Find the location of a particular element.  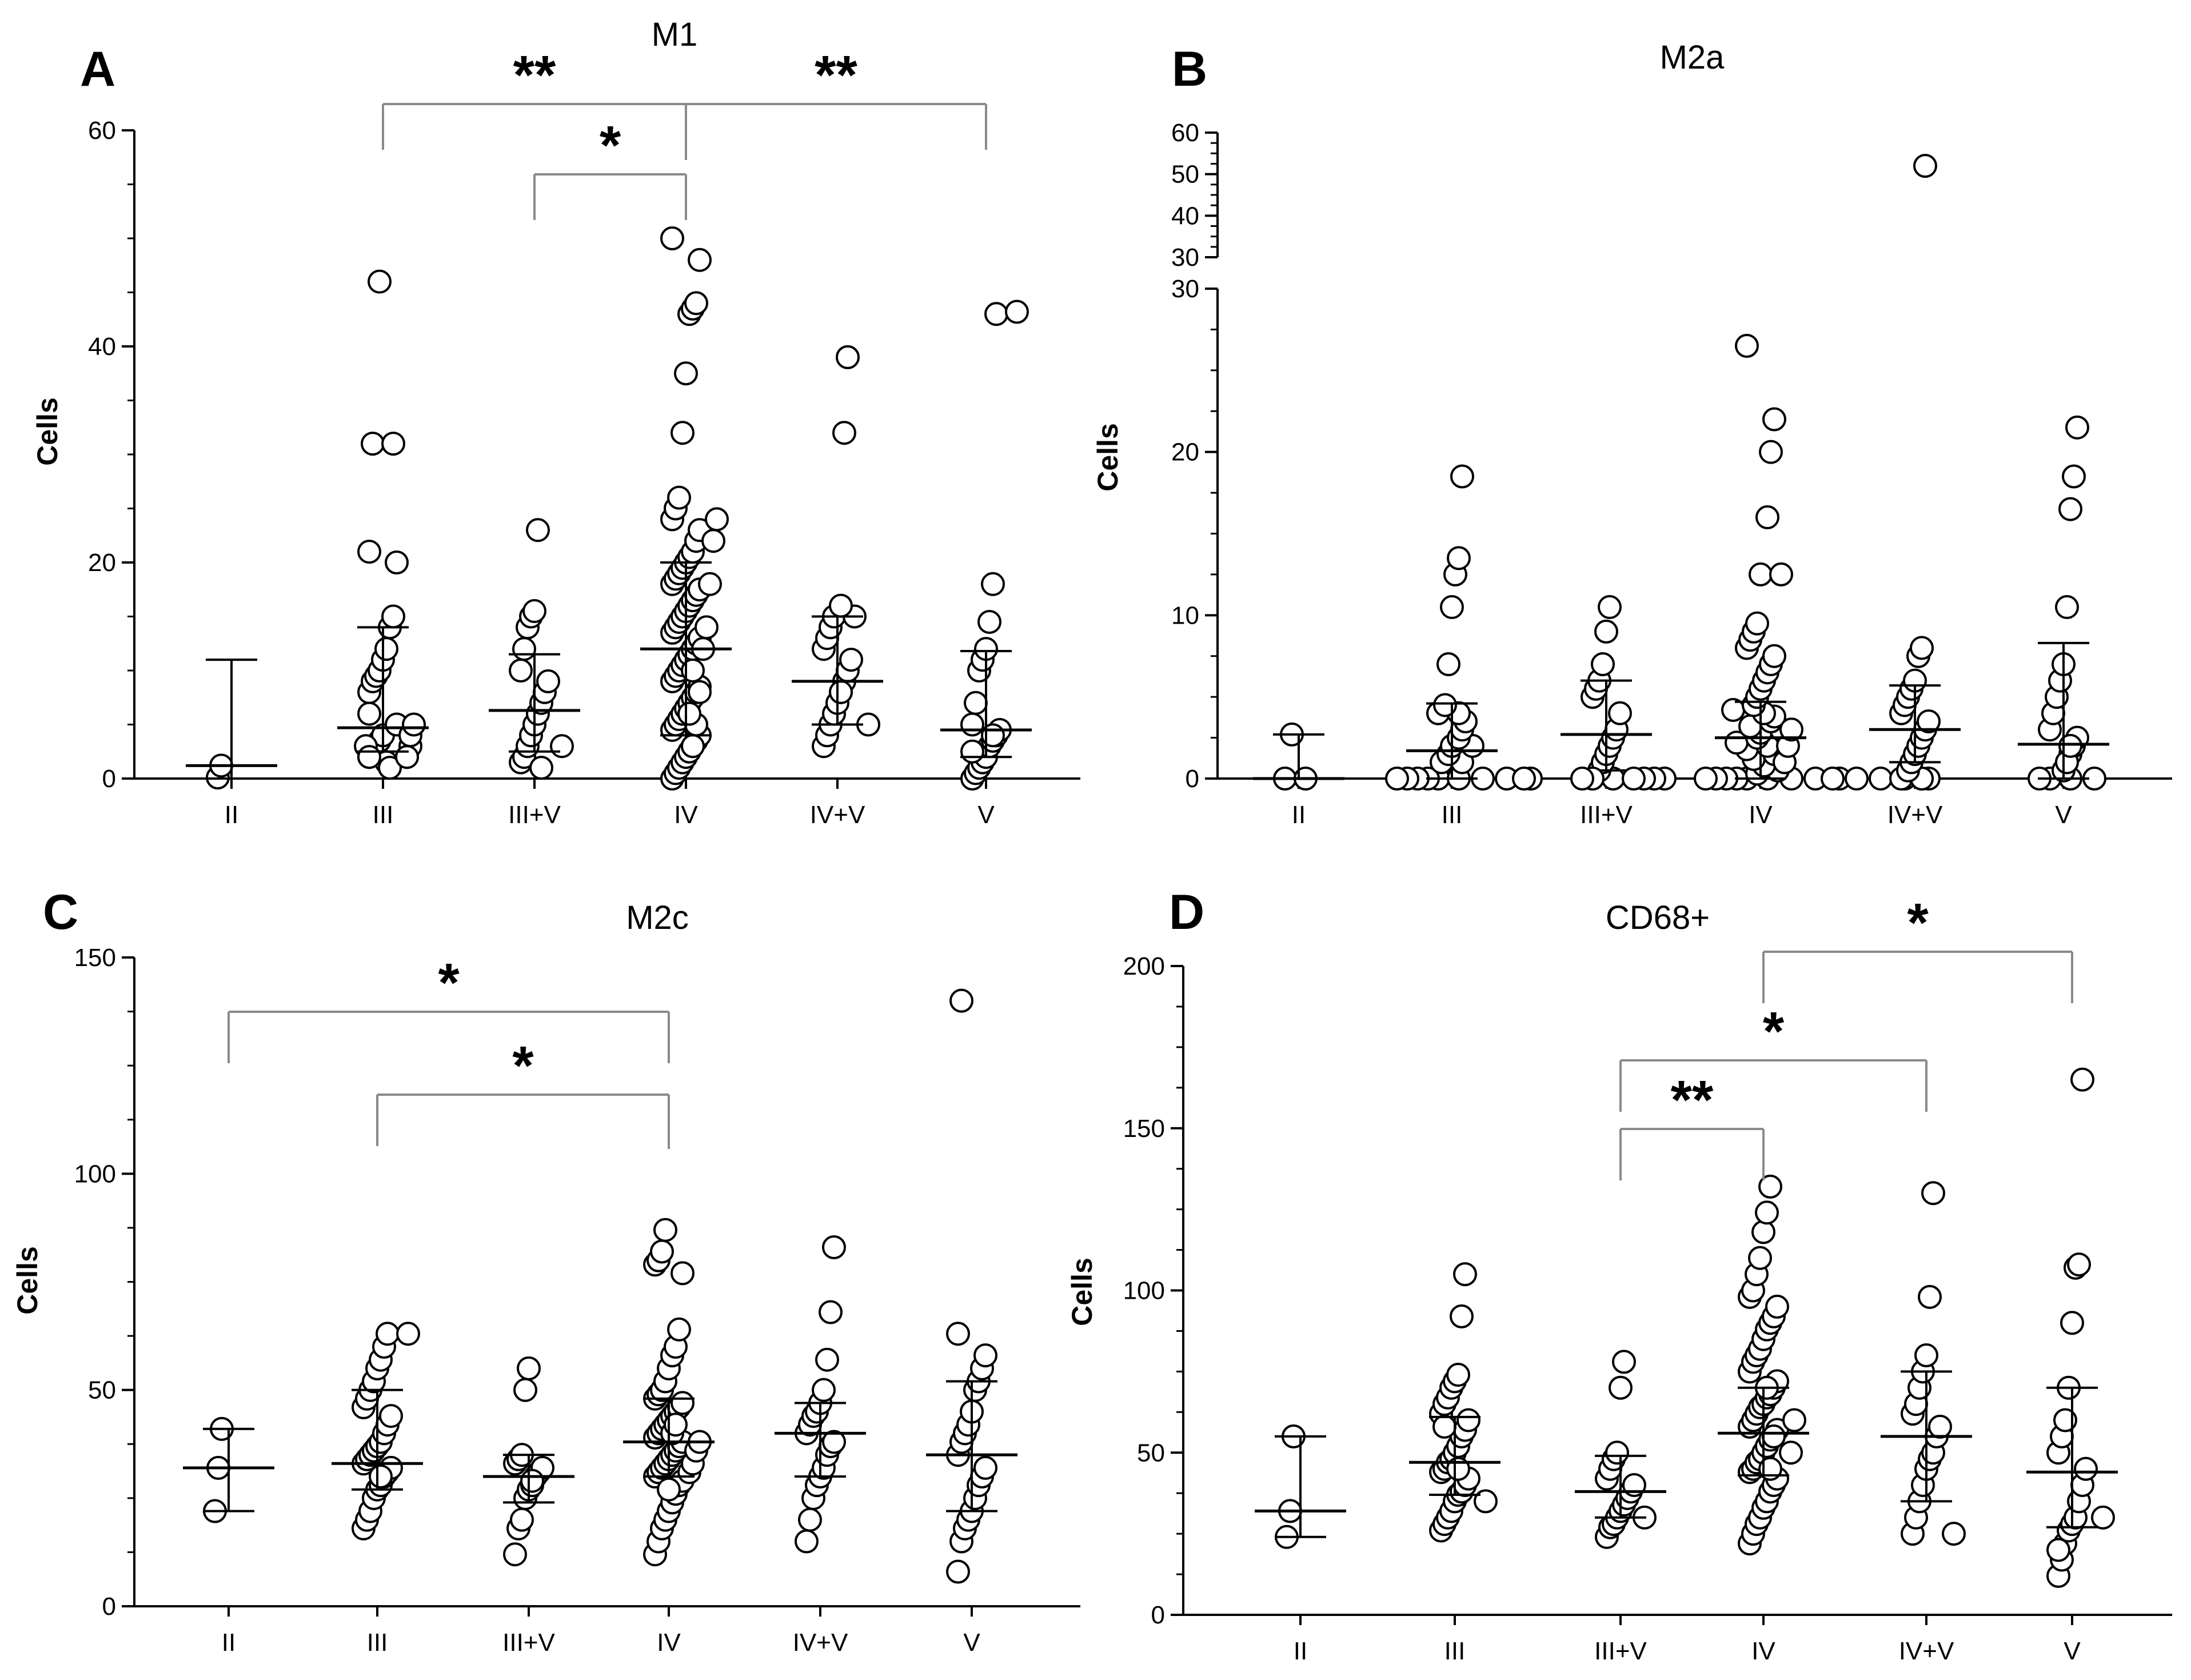

y-tick-label: 10 is located at coordinates (1185, 615).